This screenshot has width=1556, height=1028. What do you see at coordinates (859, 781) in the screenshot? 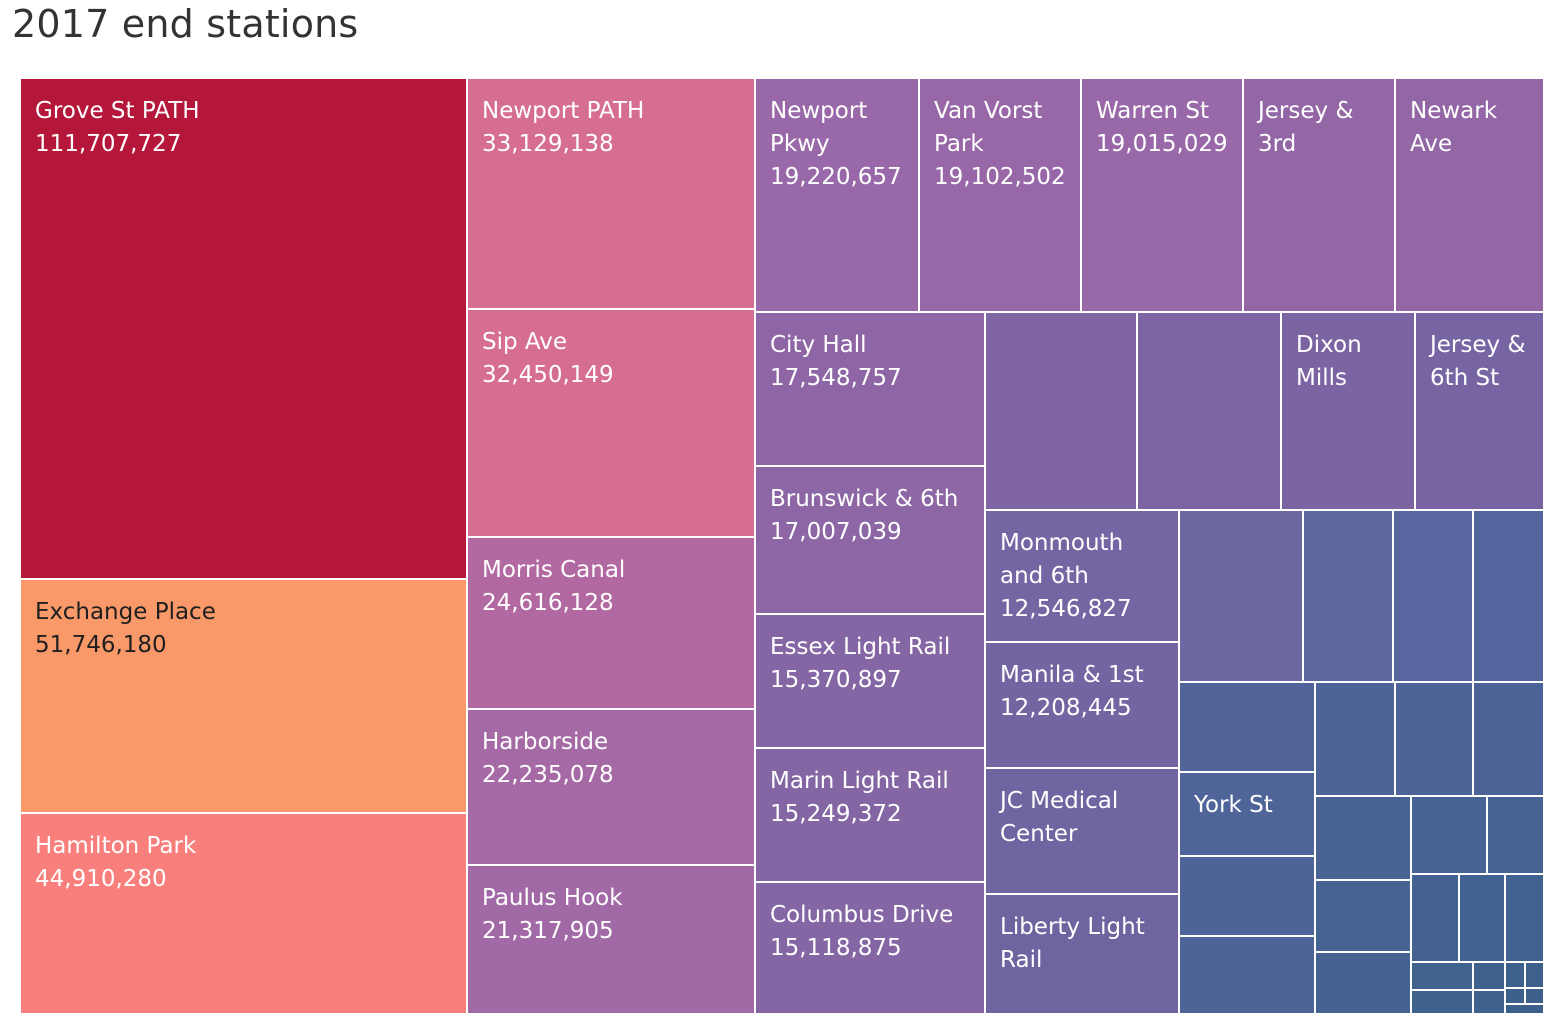
I see `cell-label-marin-light-rail: Marin Light Rail` at bounding box center [859, 781].